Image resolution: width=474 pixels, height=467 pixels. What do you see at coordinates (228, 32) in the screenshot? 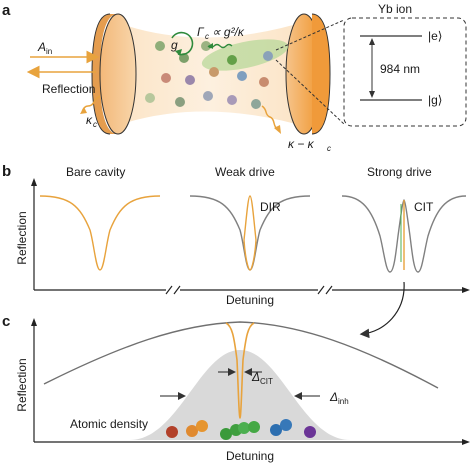
I see `gamma-relation: ∝ g²/κ` at bounding box center [228, 32].